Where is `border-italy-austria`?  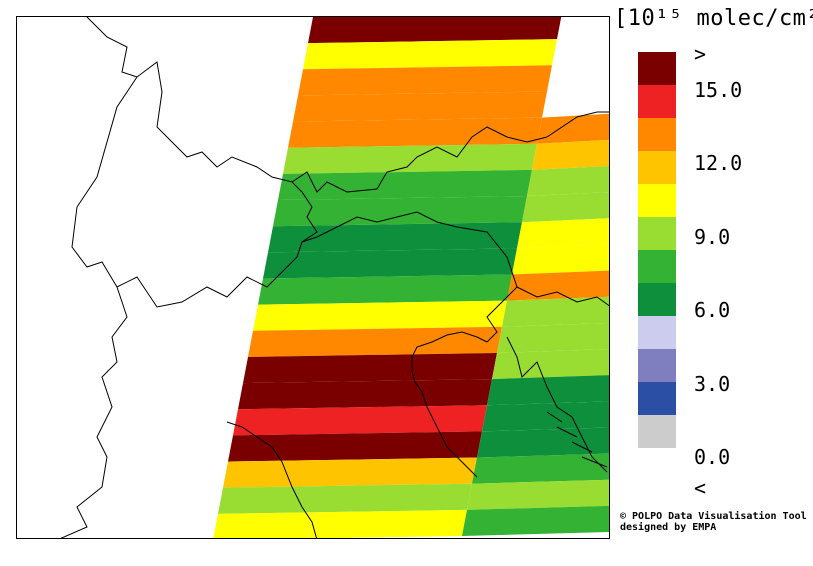
border-italy-austria is located at coordinates (409, 277).